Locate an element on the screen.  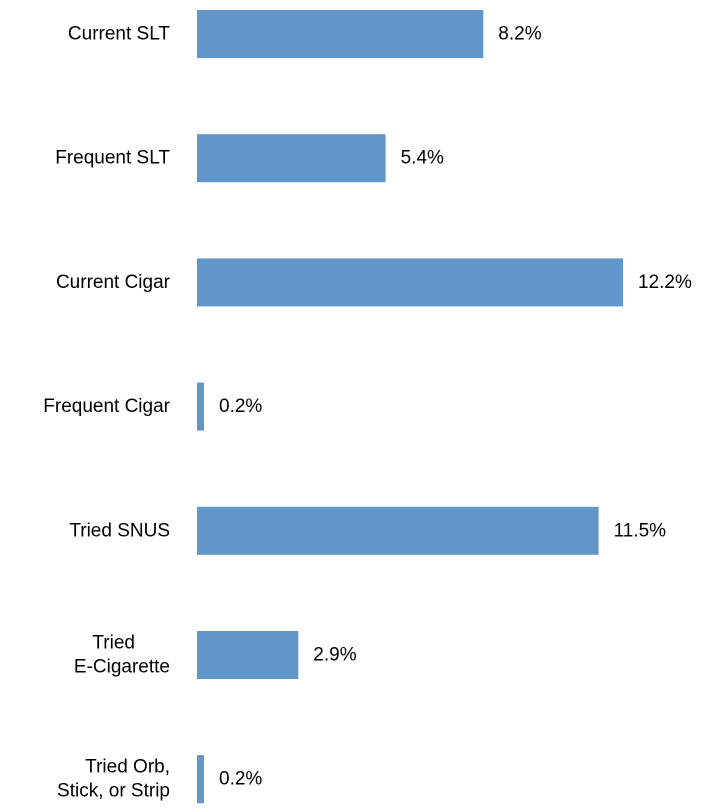
value-label-6: 0.2% is located at coordinates (240, 779).